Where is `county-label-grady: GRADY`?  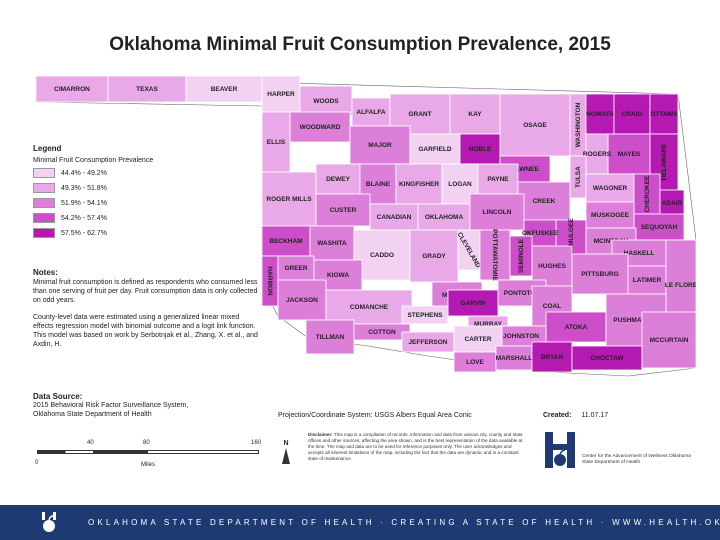 county-label-grady: GRADY is located at coordinates (434, 256).